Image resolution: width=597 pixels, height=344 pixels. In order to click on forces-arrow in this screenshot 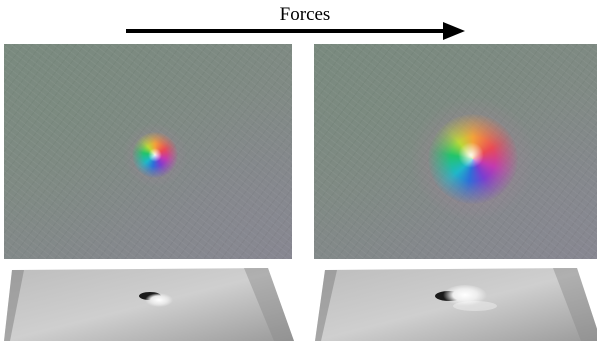, I will do `click(295, 31)`.